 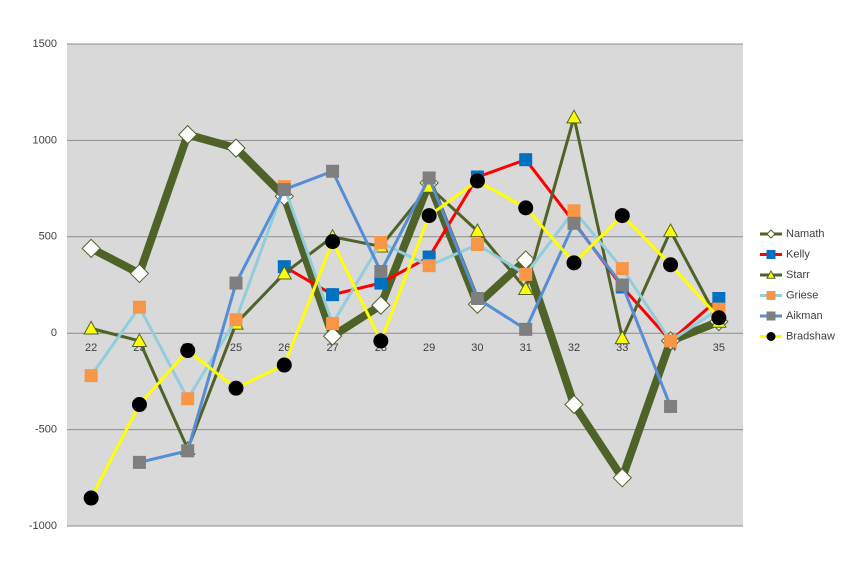 I want to click on x-tick-label: 31, so click(x=526, y=348).